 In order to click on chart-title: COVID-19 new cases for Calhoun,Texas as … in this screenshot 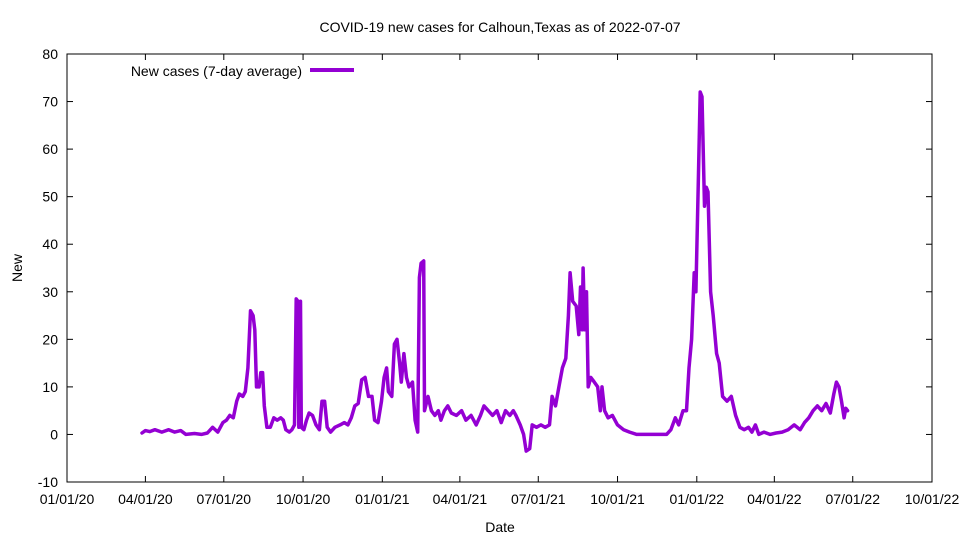, I will do `click(499, 27)`.